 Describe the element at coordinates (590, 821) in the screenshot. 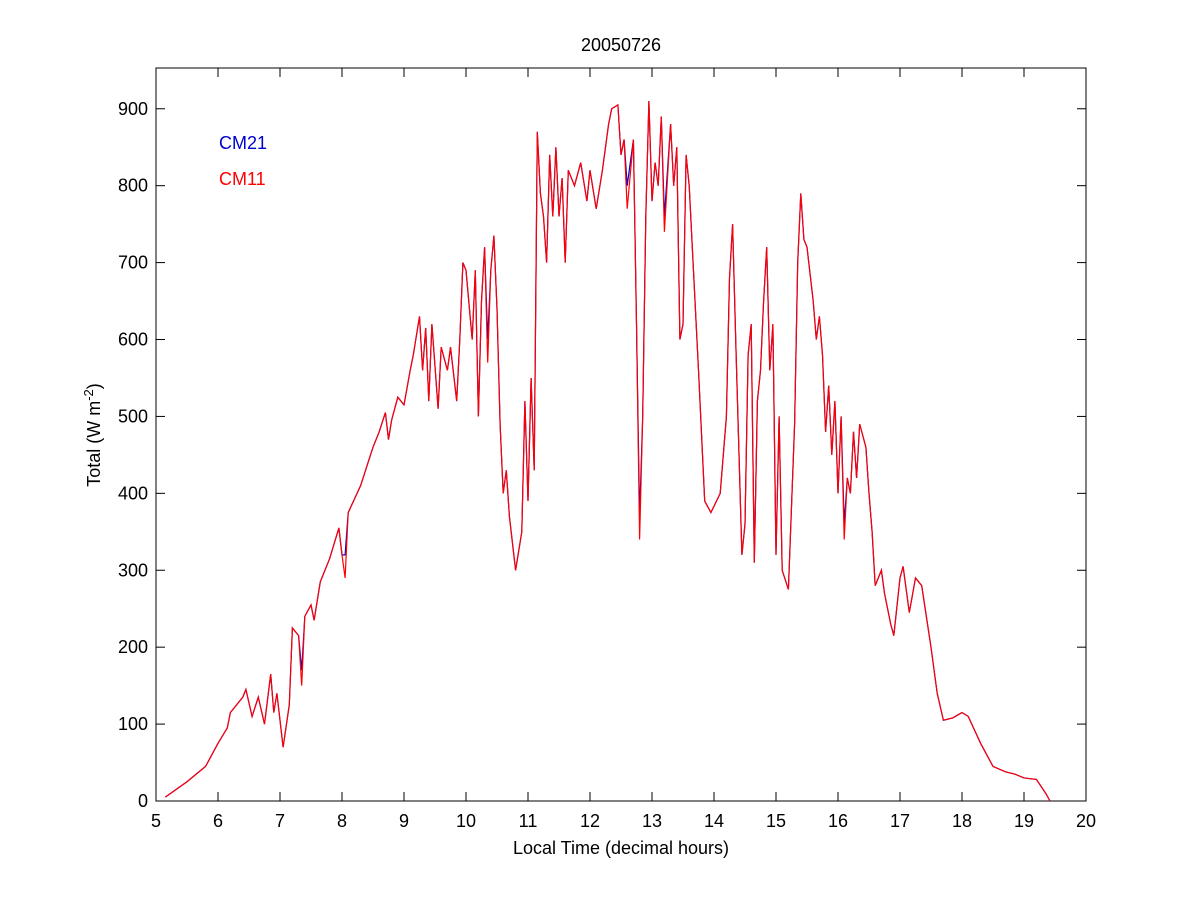

I see `x-tick-label: 12` at that location.